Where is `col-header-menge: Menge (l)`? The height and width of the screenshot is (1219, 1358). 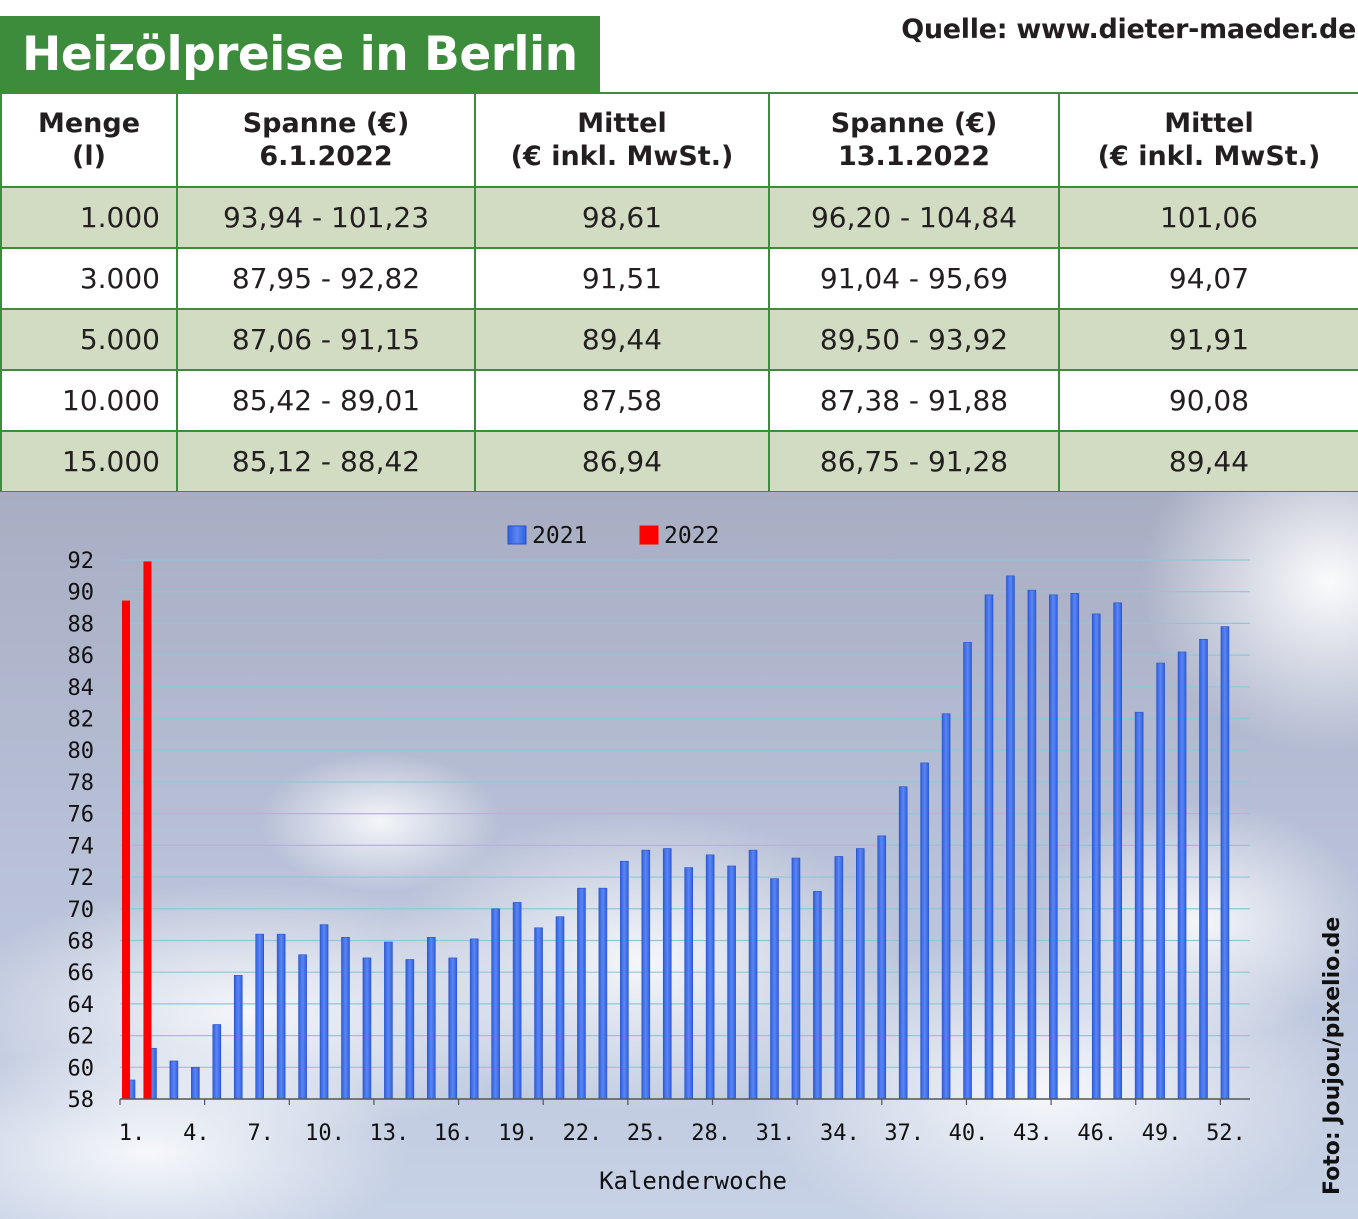
col-header-menge: Menge (l) is located at coordinates (89, 140).